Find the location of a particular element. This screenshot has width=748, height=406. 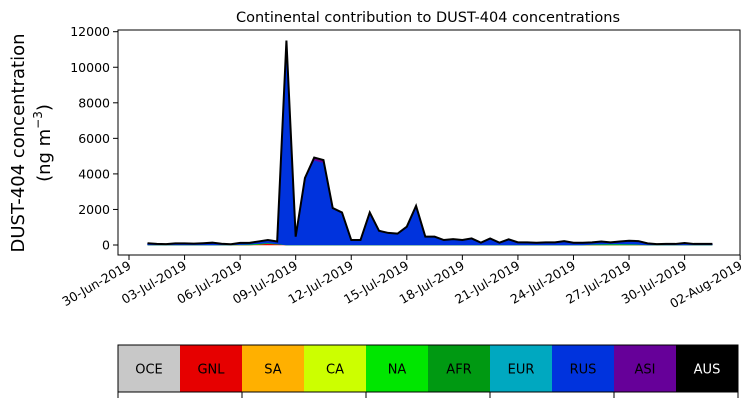

legend-swatch-rus is located at coordinates (583, 368).